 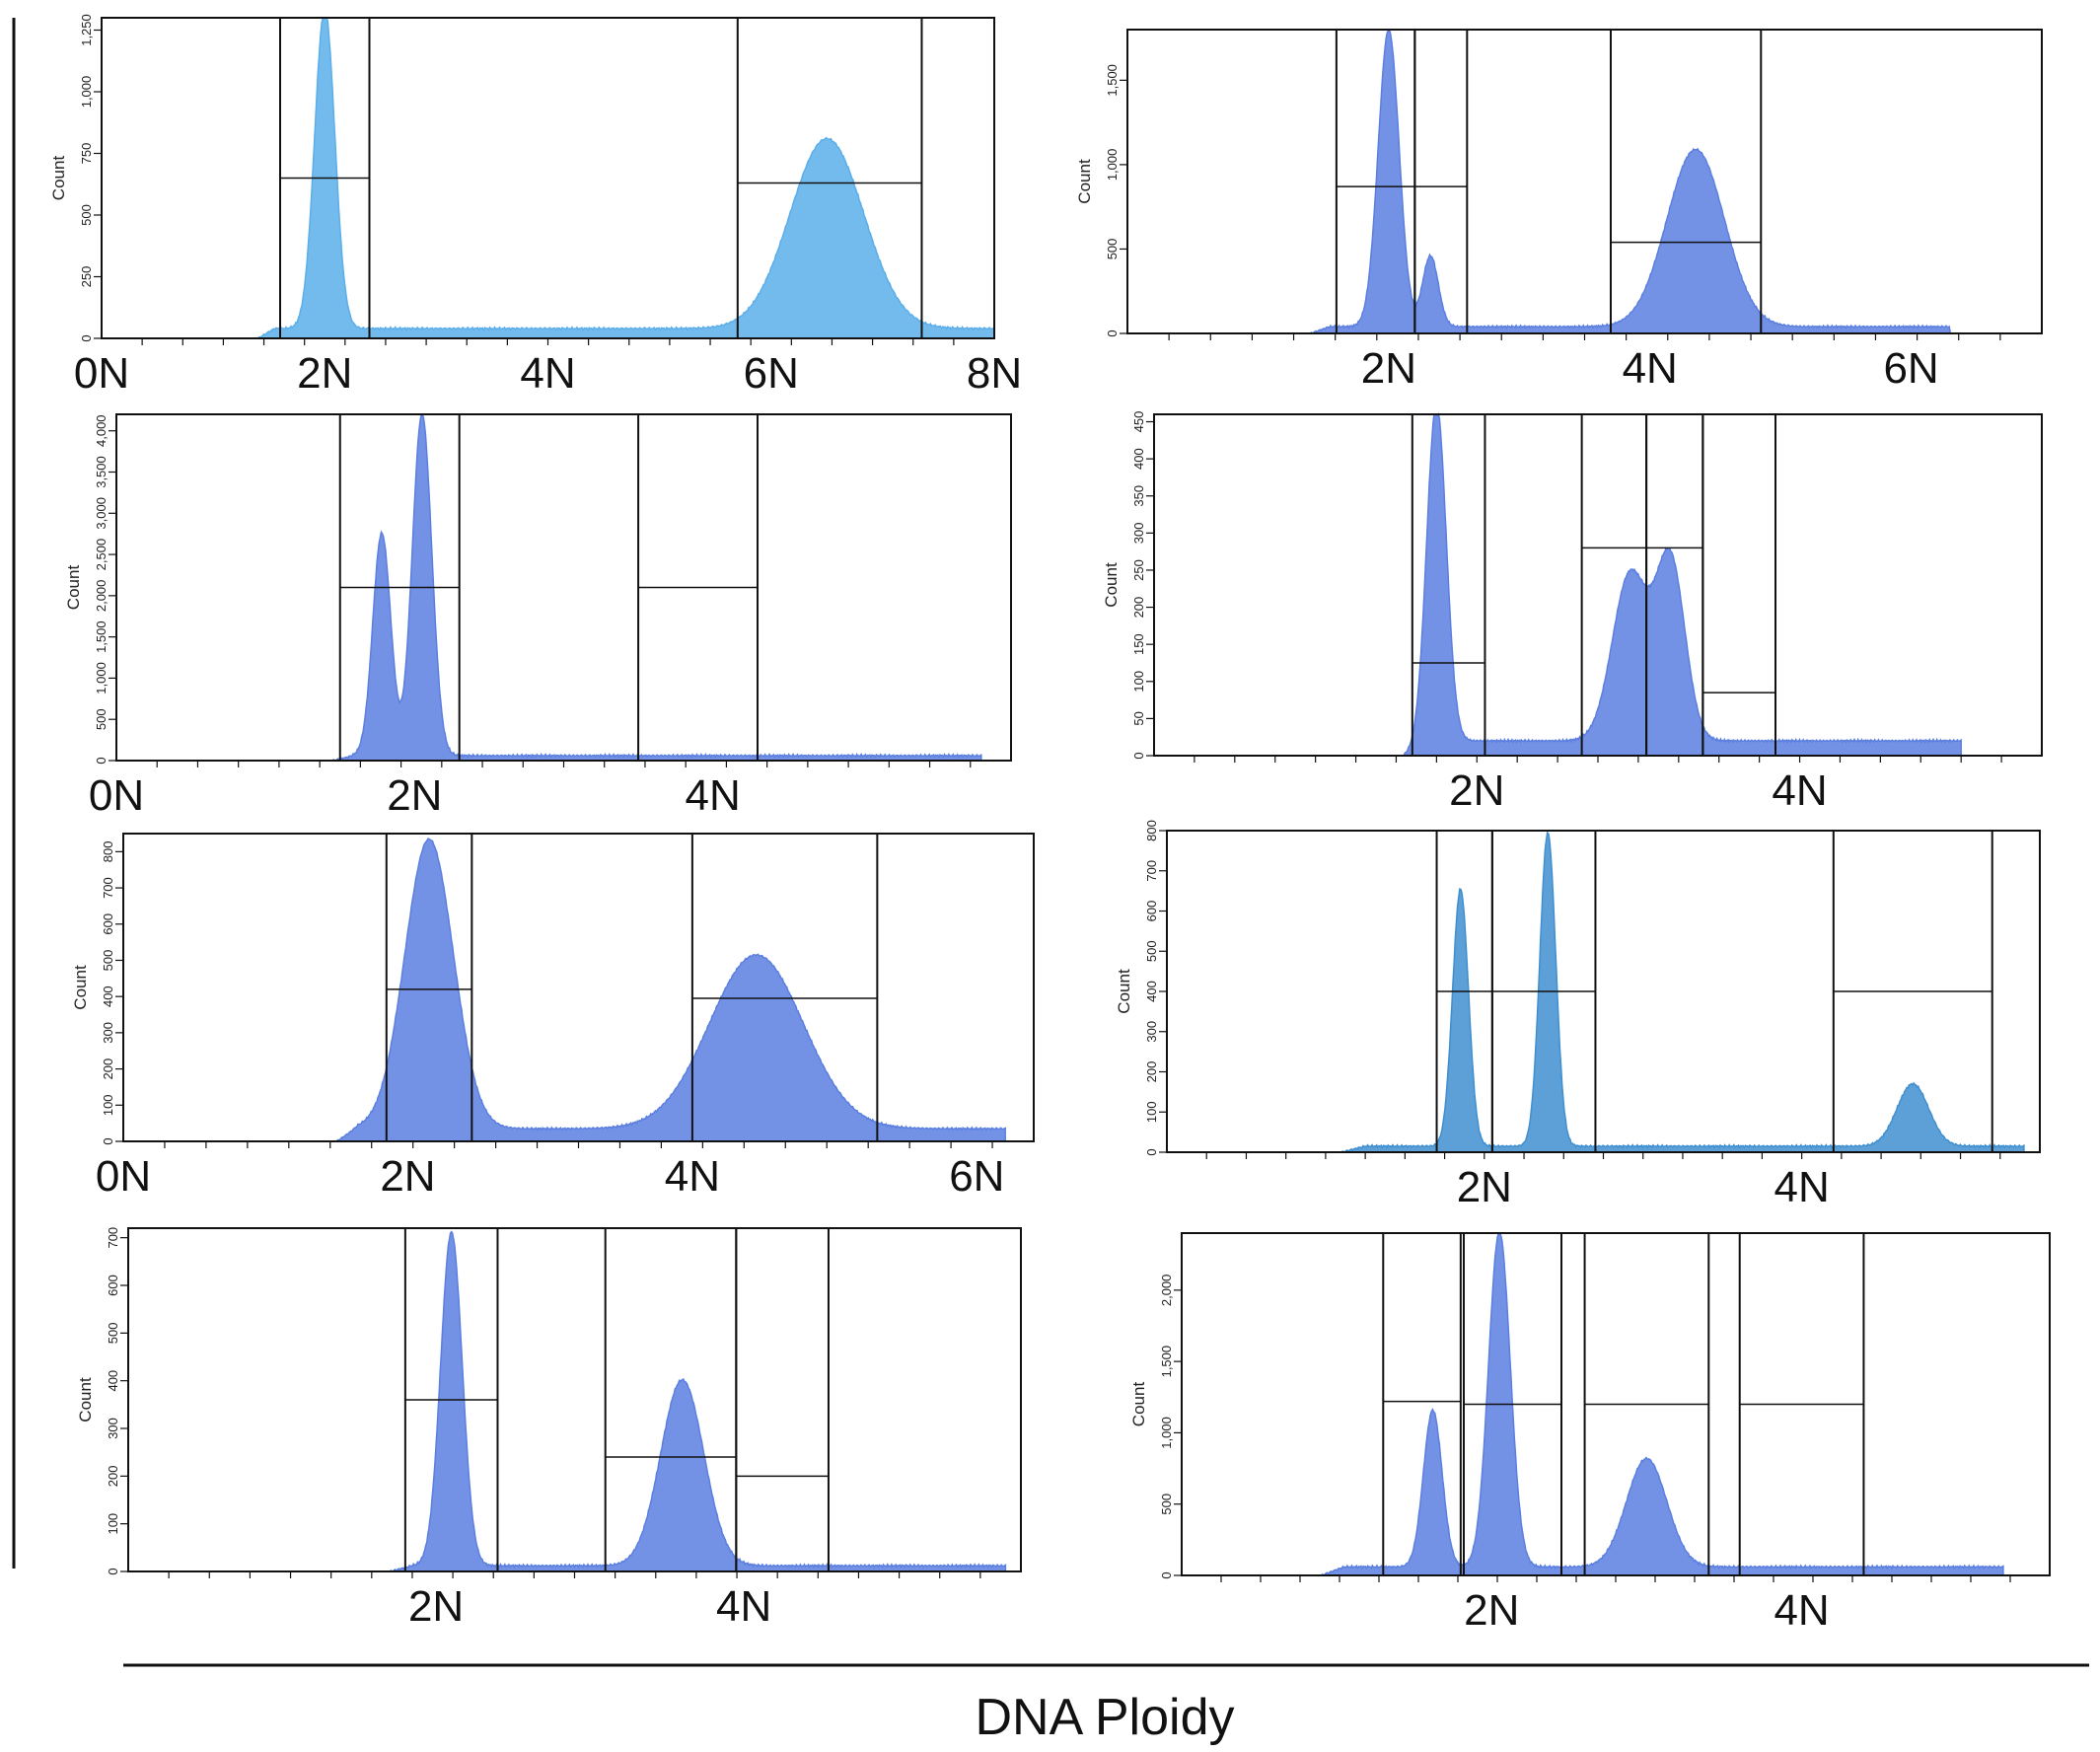 I want to click on y-tick-label: 150, so click(x=1138, y=644).